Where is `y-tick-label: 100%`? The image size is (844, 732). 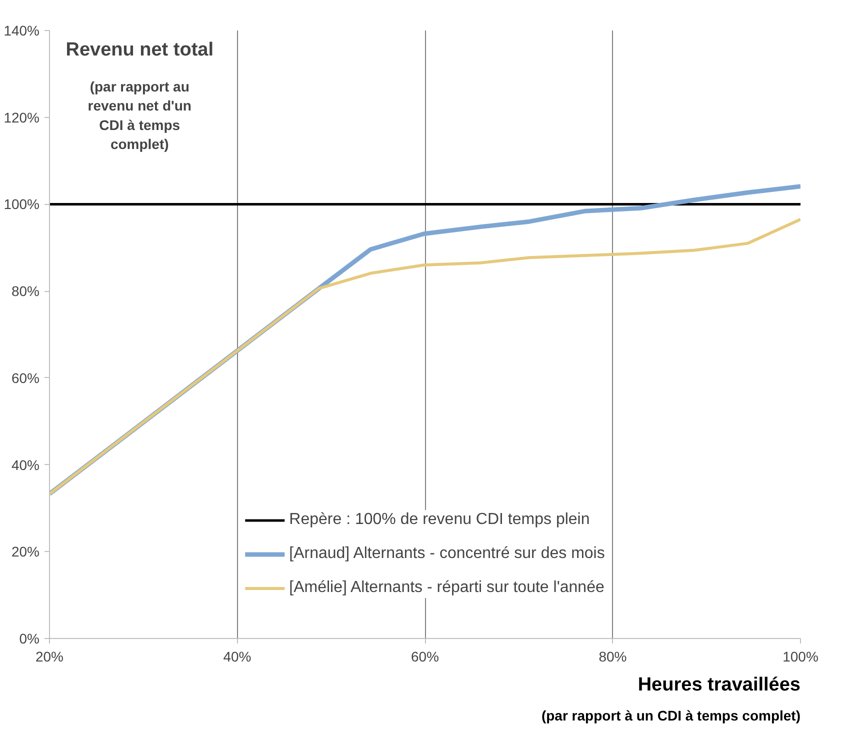 y-tick-label: 100% is located at coordinates (22, 204).